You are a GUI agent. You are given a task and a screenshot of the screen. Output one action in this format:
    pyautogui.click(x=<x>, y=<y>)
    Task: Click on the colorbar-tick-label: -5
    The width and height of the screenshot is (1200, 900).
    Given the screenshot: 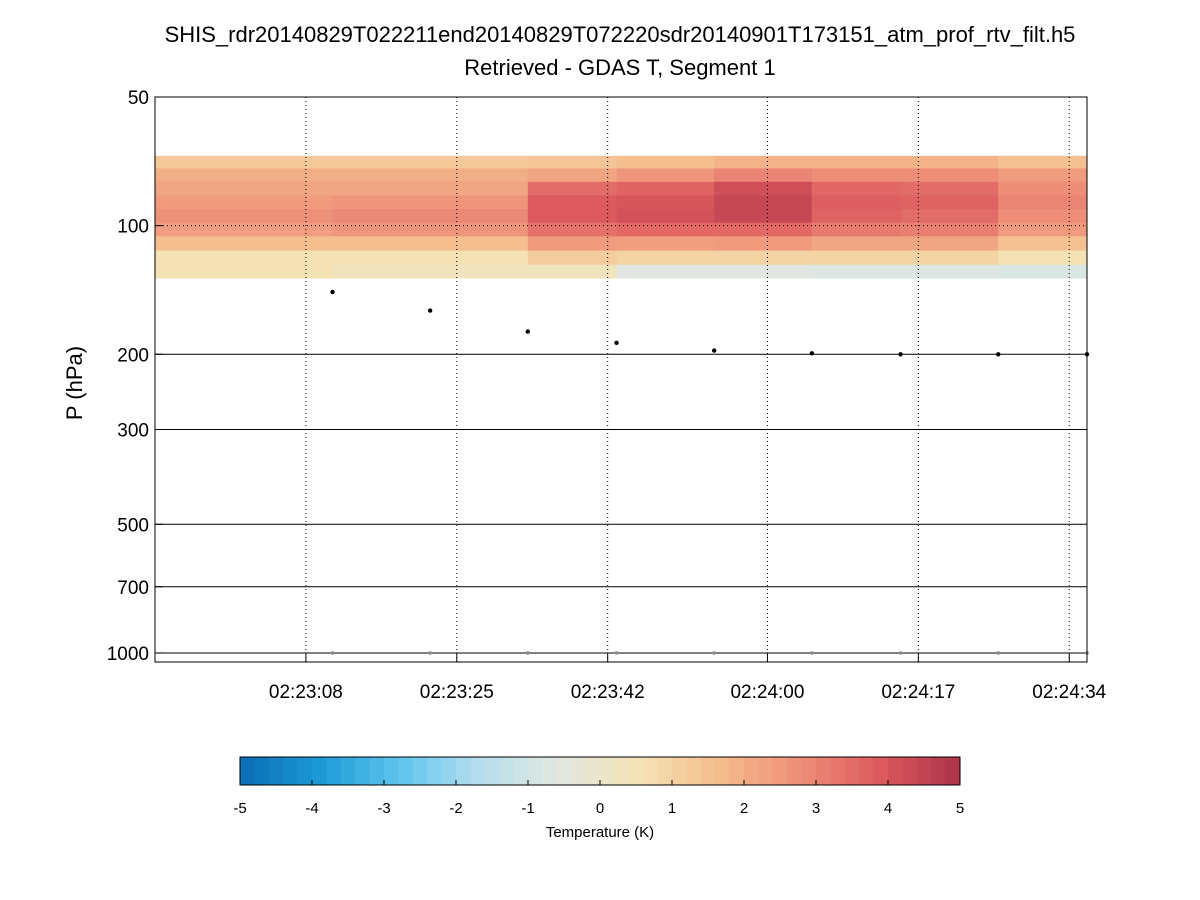 What is the action you would take?
    pyautogui.click(x=239, y=808)
    